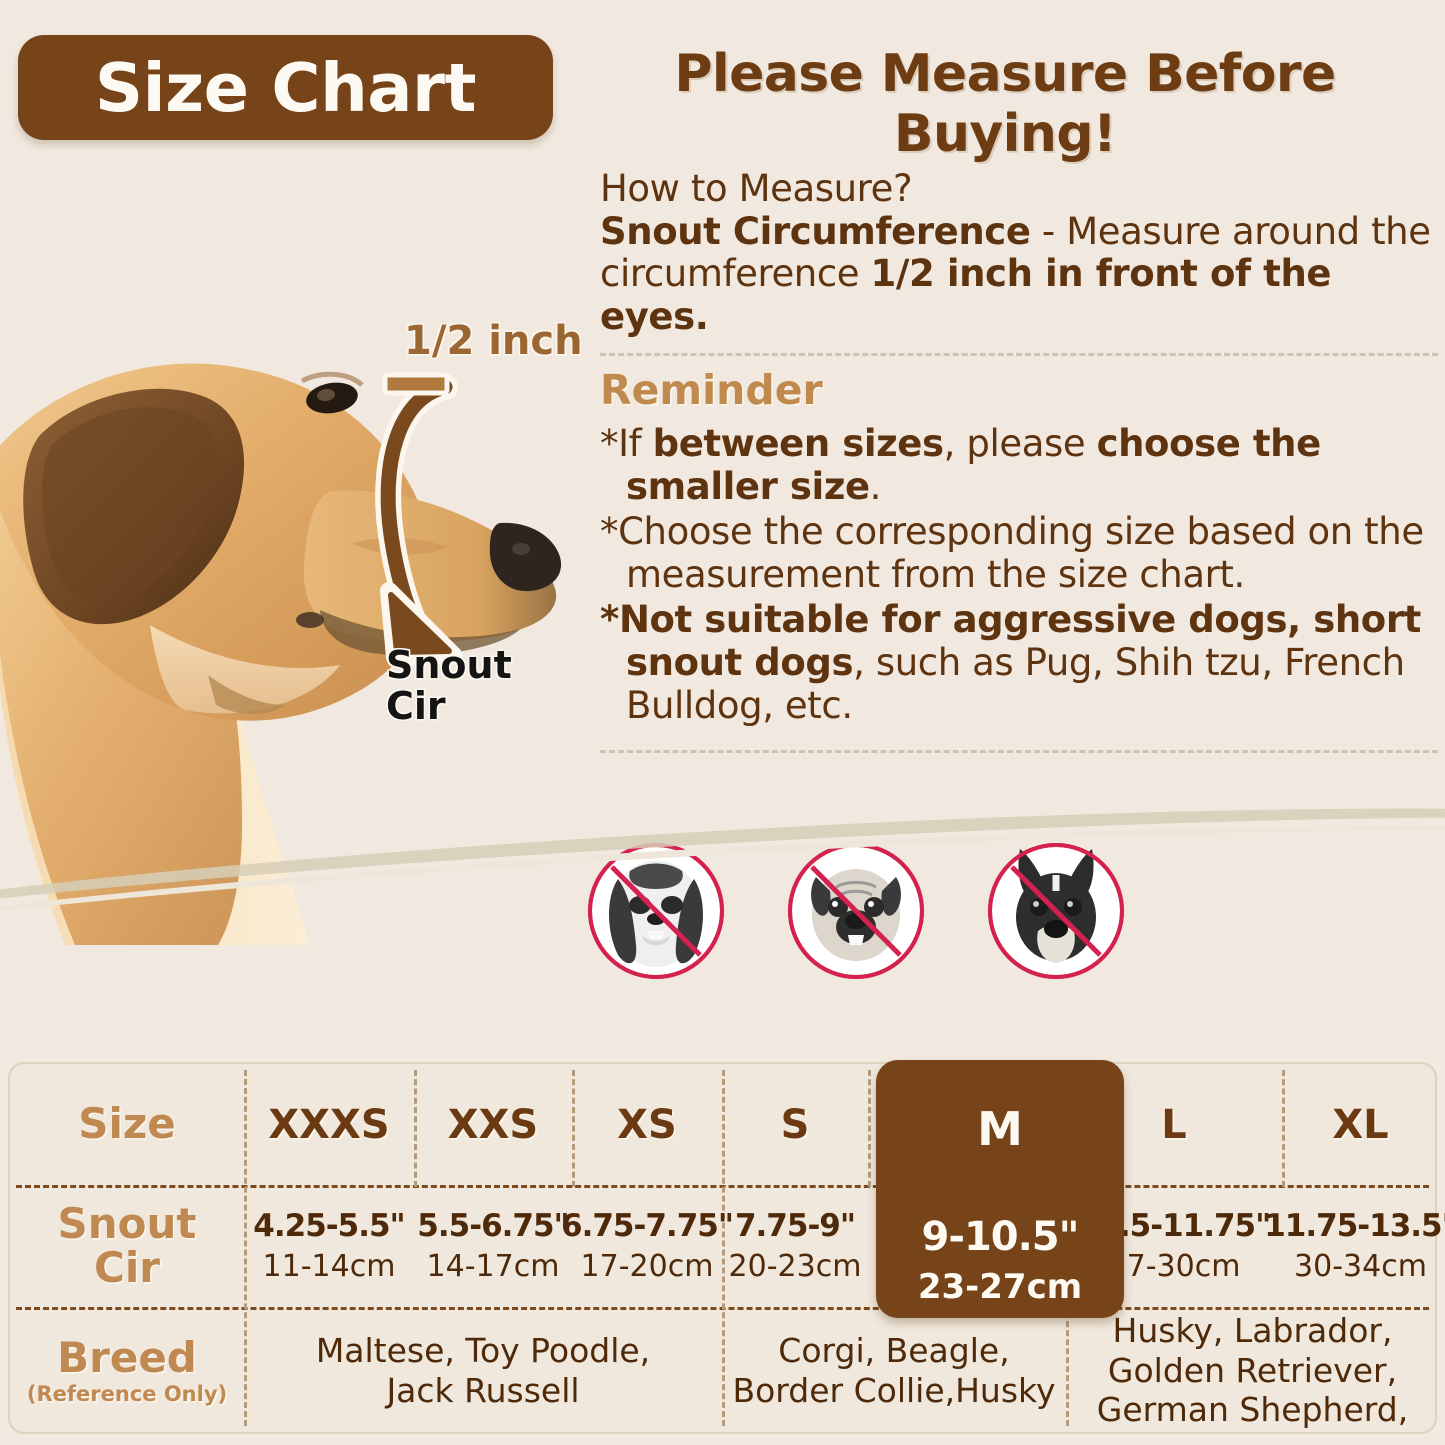 This screenshot has width=1445, height=1445. What do you see at coordinates (1354, 1246) in the screenshot?
I see `table-cell-snout-xl: 11.75-13.5" 30-34cm` at bounding box center [1354, 1246].